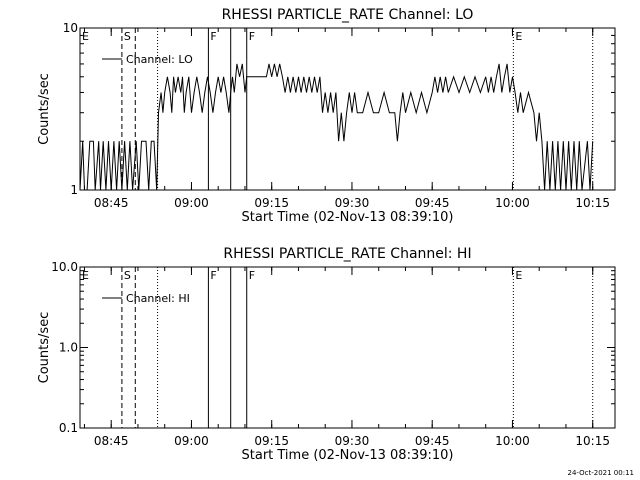 The image size is (640, 480). I want to click on chart-2-ytick-label-0: 0.1, so click(68, 428).